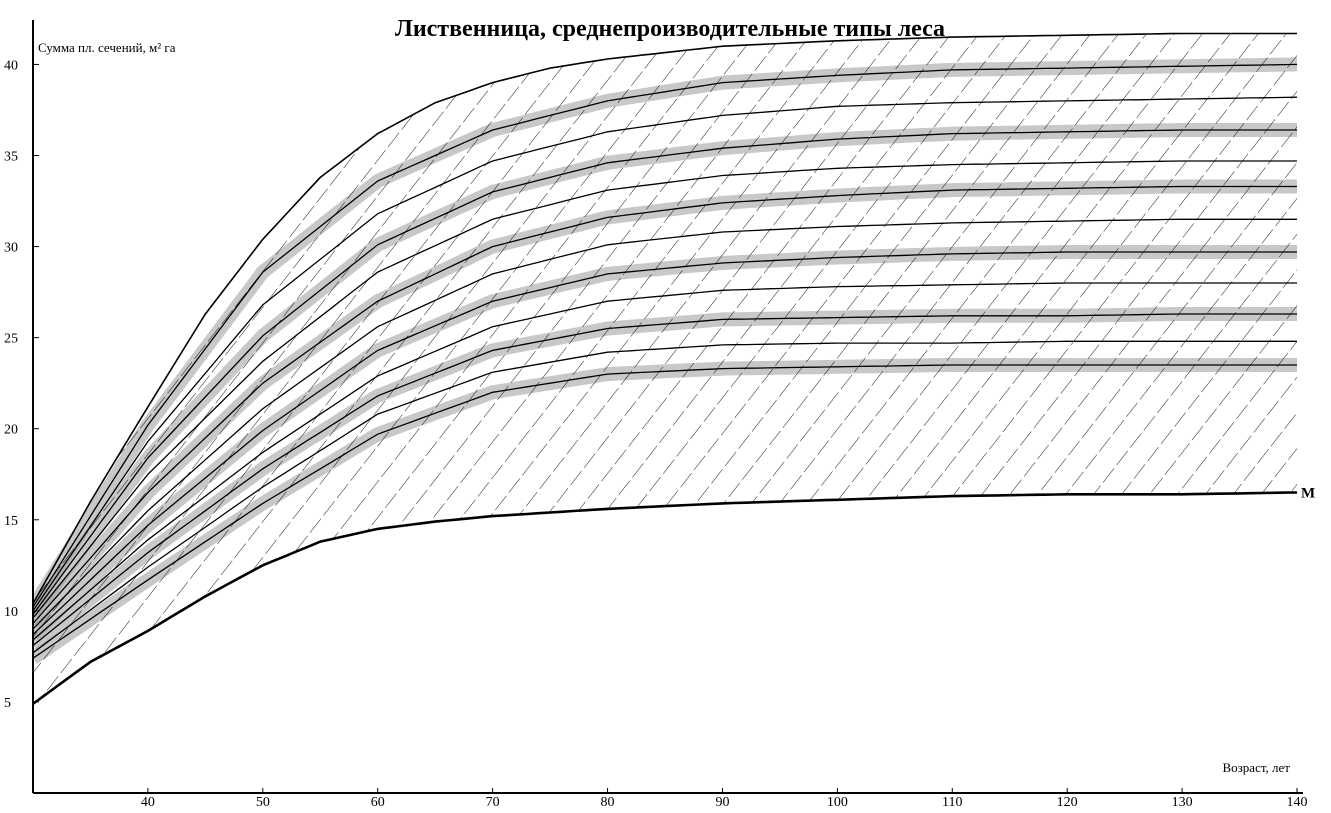 The height and width of the screenshot is (813, 1331). Describe the element at coordinates (107, 47) in the screenshot. I see `y-axis-label: Сумма пл. сечений, м² га` at that location.